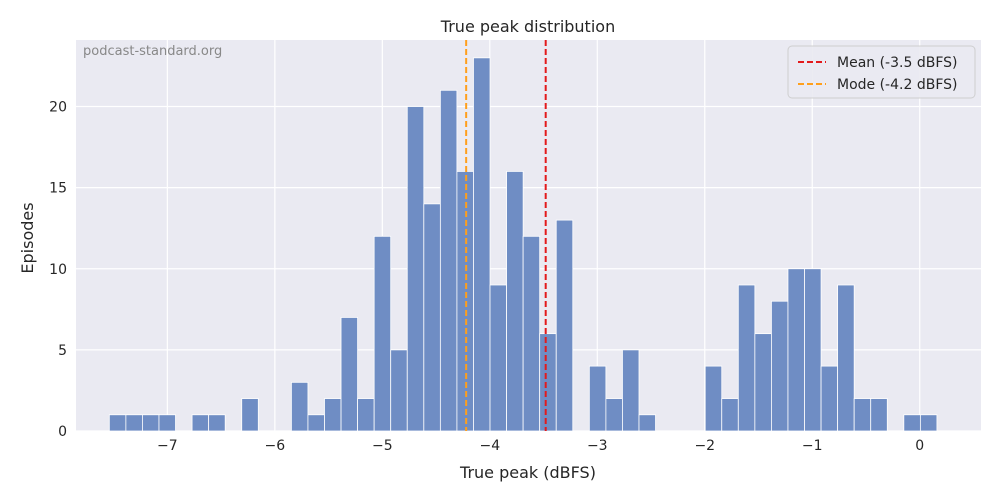 The width and height of the screenshot is (1000, 500). I want to click on x-axis-label: True peak (dBFS), so click(527, 472).